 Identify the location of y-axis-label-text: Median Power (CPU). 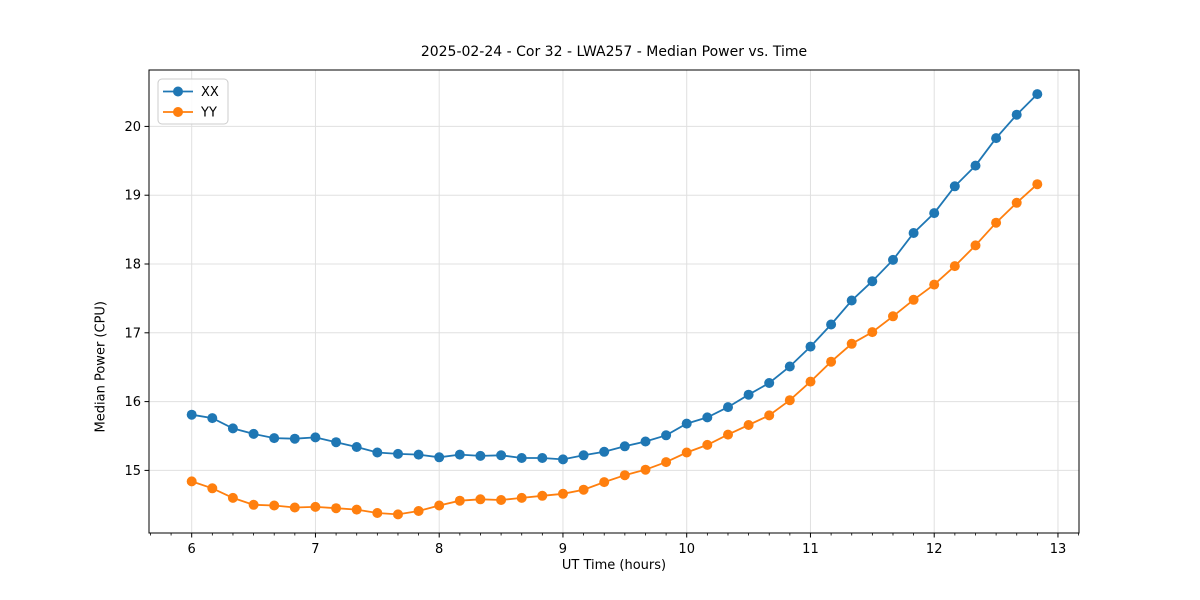
(100, 367).